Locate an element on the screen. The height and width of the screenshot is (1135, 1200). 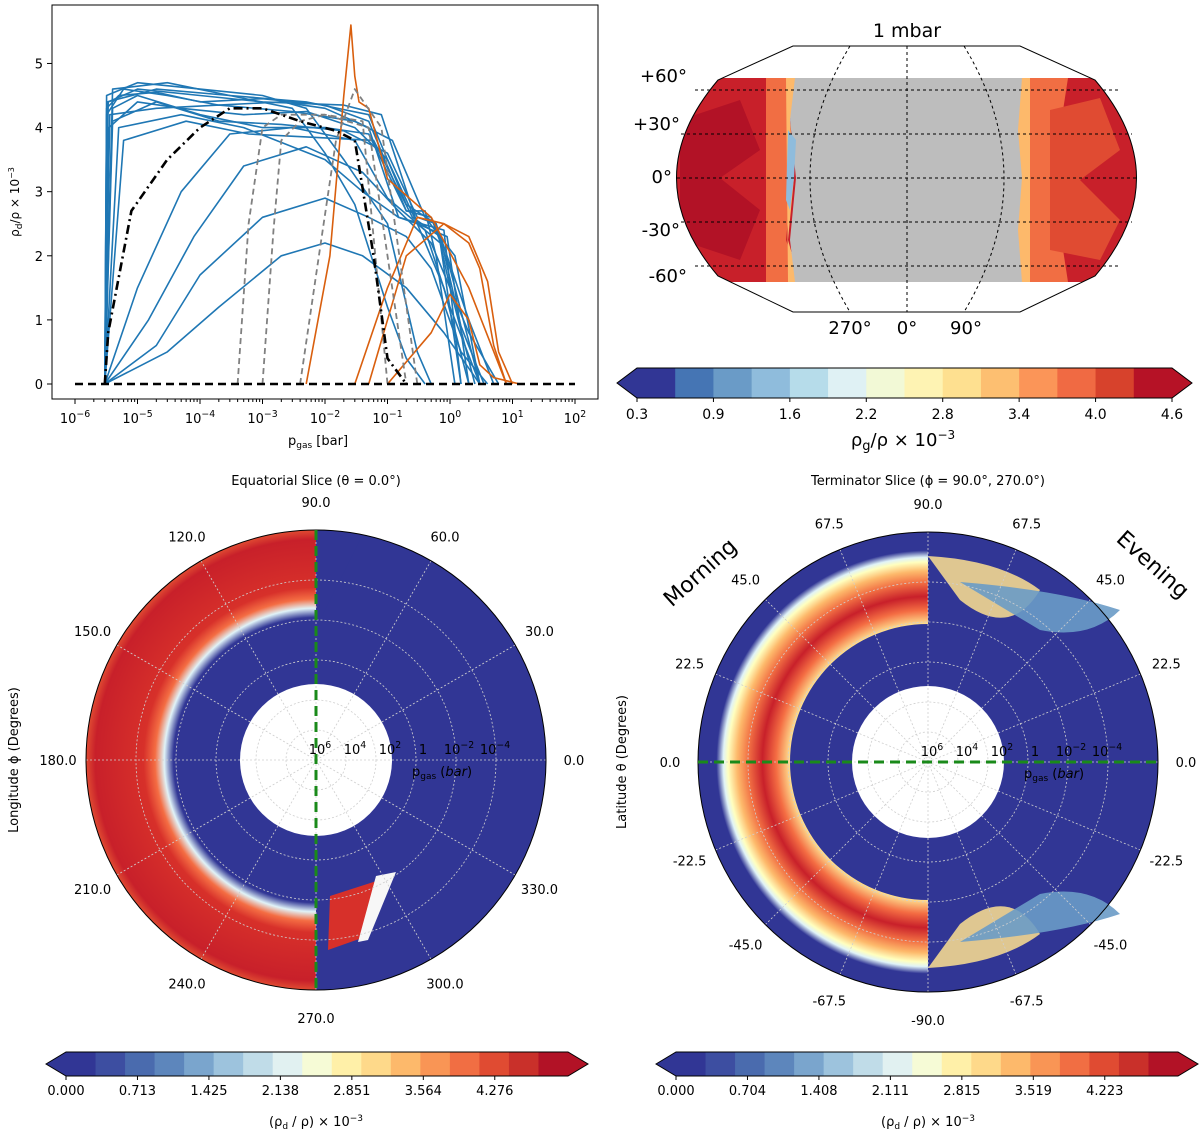
colorbar-tick-label: 2.111 is located at coordinates (890, 1091).